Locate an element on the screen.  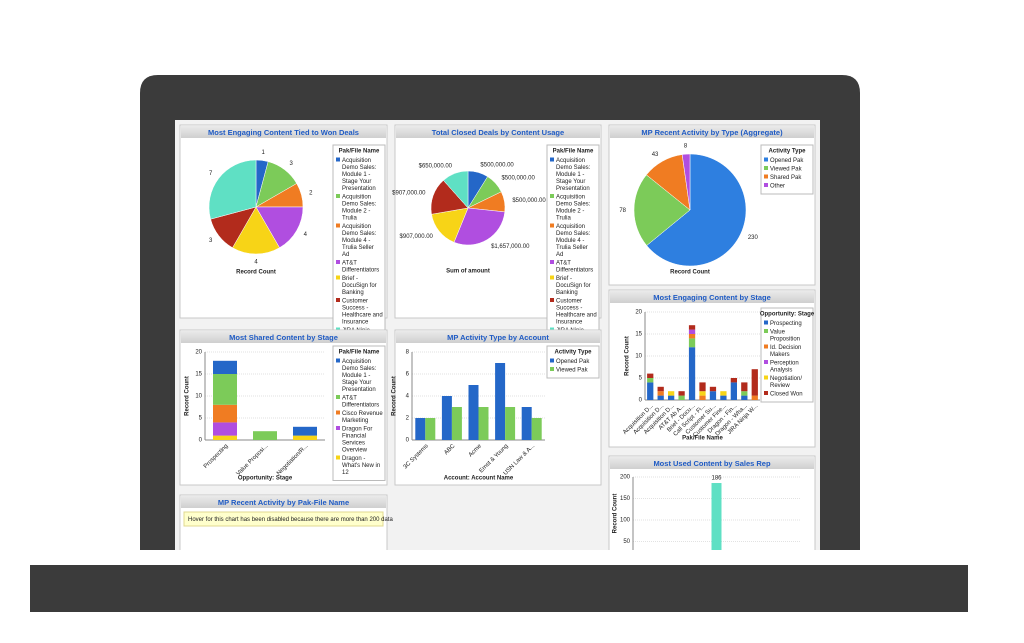
data-label: 4 is located at coordinates (306, 235).